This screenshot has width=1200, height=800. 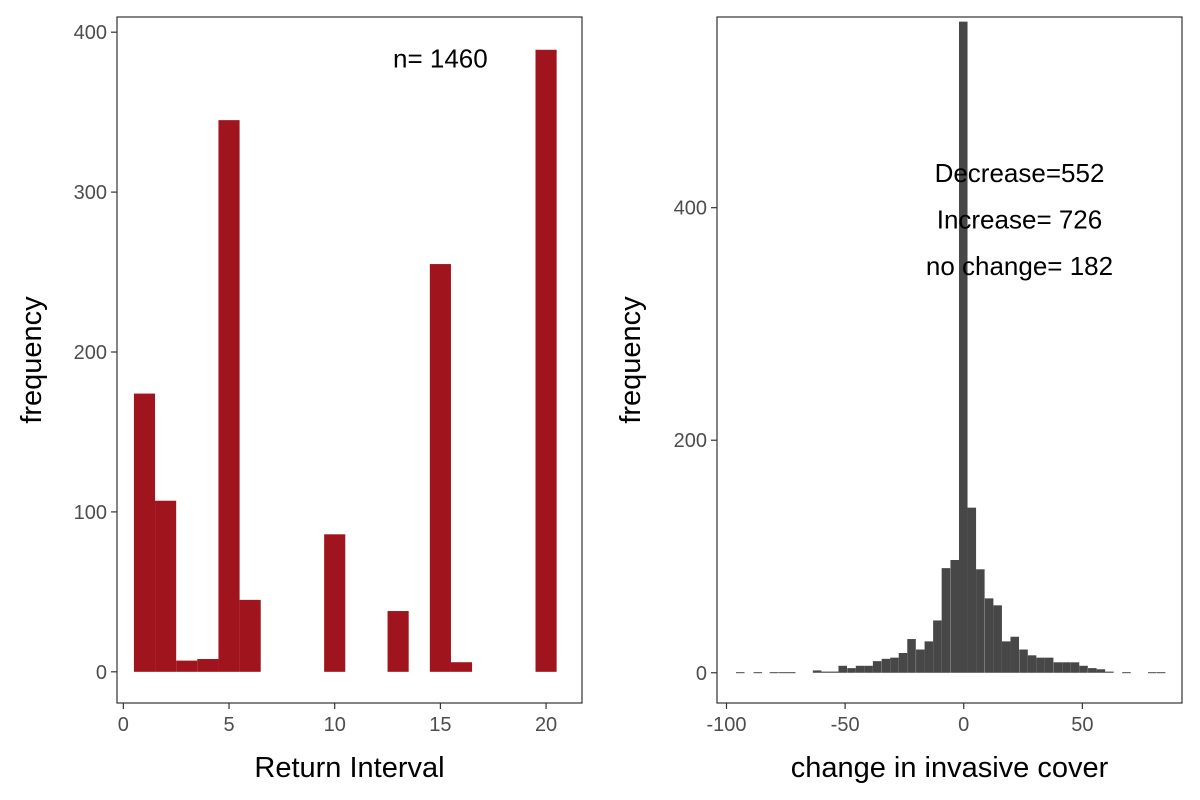 What do you see at coordinates (101, 673) in the screenshot?
I see `left-y-tick-label: 0` at bounding box center [101, 673].